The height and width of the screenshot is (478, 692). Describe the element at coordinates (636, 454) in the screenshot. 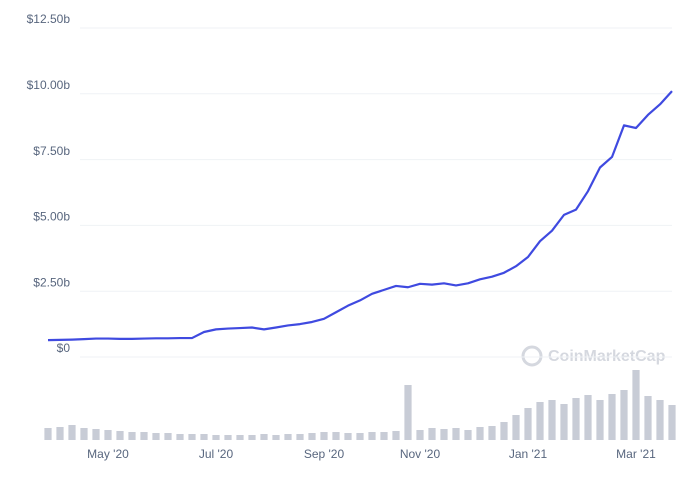

I see `x-tick-label: Mar '21` at that location.